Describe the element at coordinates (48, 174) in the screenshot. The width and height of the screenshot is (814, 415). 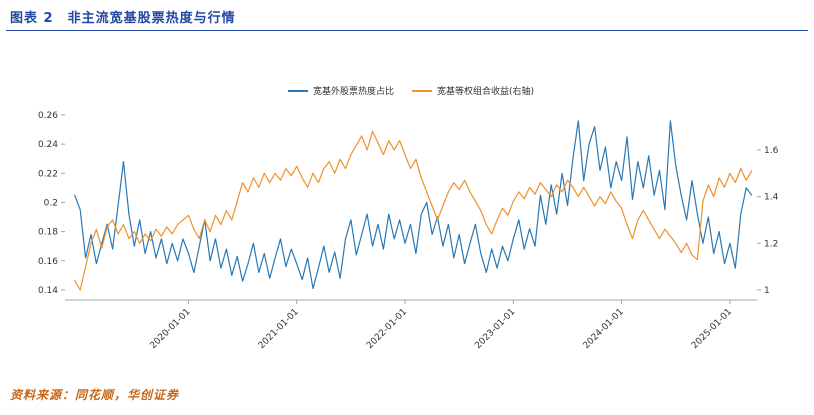
I see `svg-text: 0.22` at that location.